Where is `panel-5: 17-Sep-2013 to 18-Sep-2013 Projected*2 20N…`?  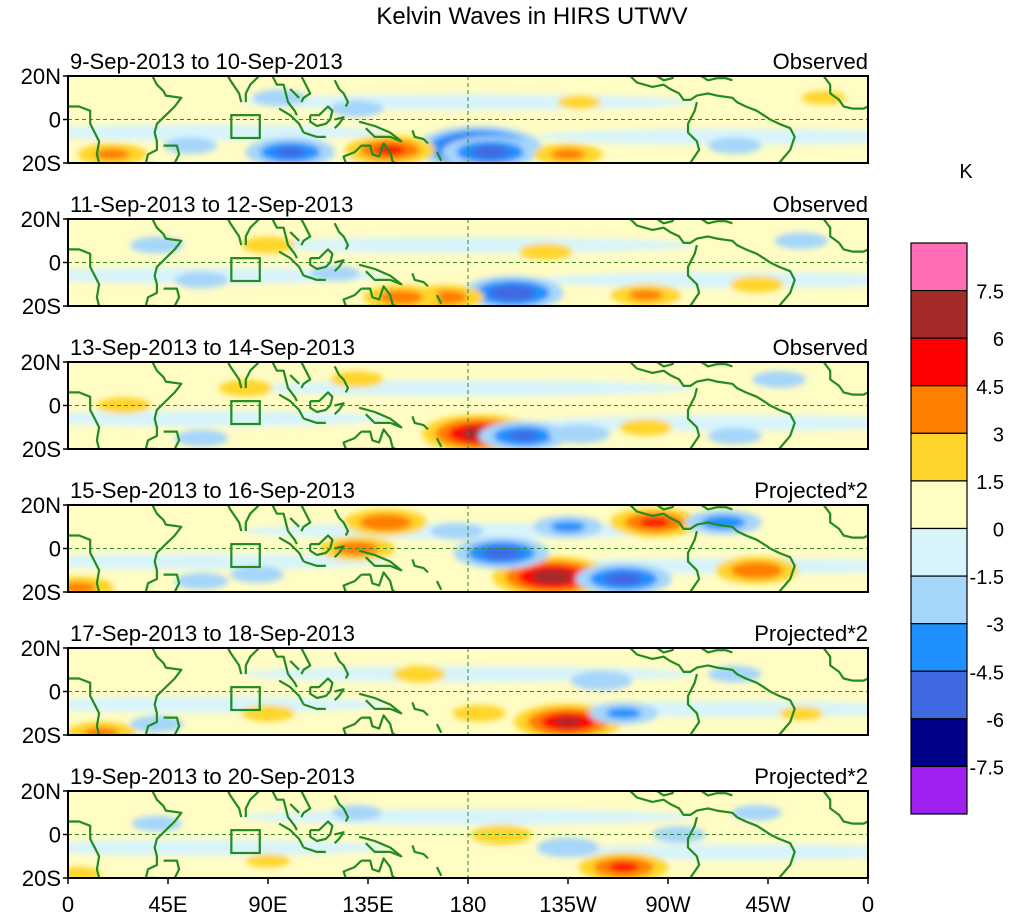
panel-5: 17-Sep-2013 to 18-Sep-2013 Projected*2 20N… is located at coordinates (445, 684).